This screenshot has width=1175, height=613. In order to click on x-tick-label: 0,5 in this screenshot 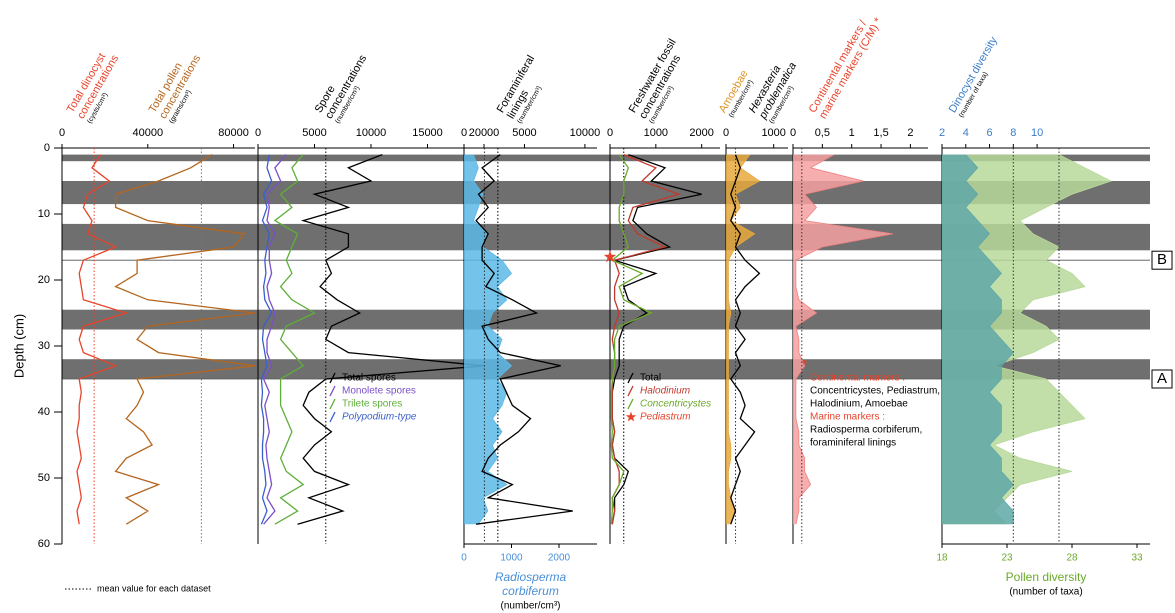, I will do `click(822, 133)`.